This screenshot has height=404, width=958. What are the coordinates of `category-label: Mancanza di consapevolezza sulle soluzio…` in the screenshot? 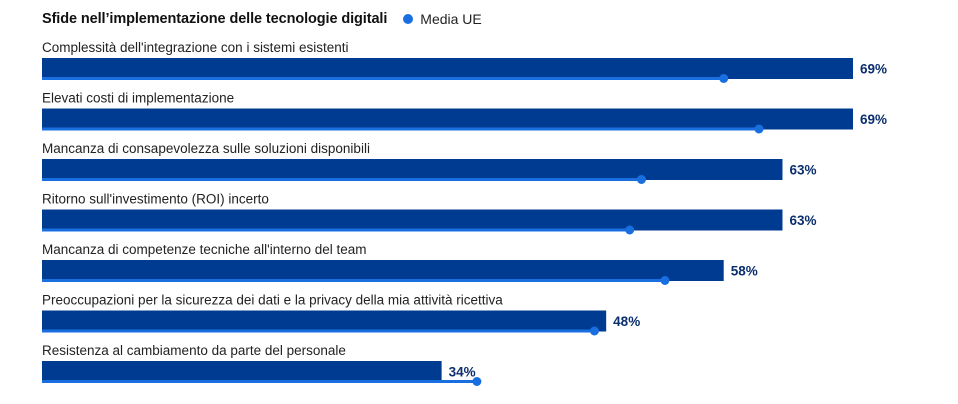 It's located at (206, 148).